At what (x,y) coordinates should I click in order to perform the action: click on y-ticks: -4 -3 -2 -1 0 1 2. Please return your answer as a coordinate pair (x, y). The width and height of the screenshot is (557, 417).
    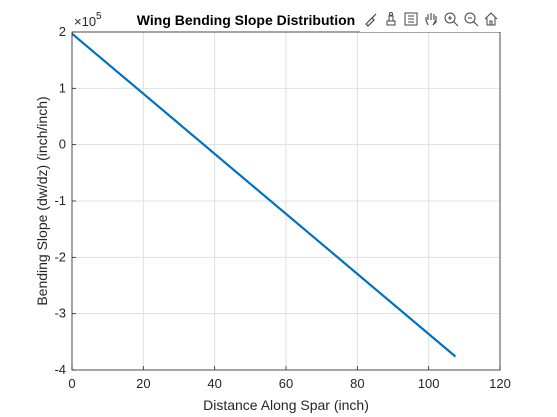
    Looking at the image, I should click on (65, 200).